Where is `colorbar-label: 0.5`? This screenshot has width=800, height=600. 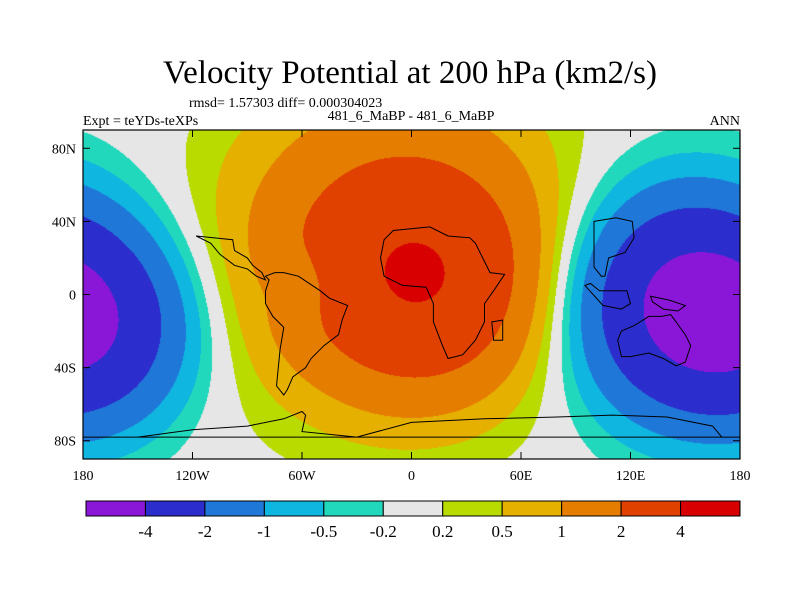 colorbar-label: 0.5 is located at coordinates (502, 531).